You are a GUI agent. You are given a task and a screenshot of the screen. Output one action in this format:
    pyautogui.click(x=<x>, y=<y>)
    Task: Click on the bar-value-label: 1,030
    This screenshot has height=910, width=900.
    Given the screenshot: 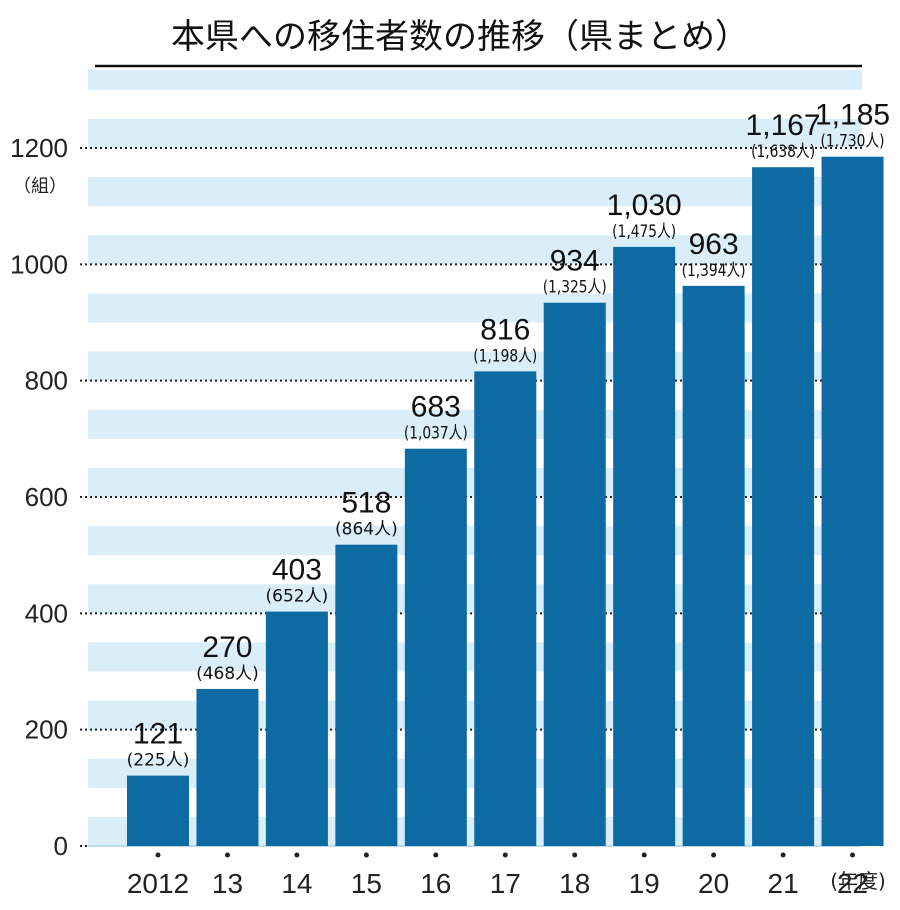 What is the action you would take?
    pyautogui.click(x=644, y=205)
    